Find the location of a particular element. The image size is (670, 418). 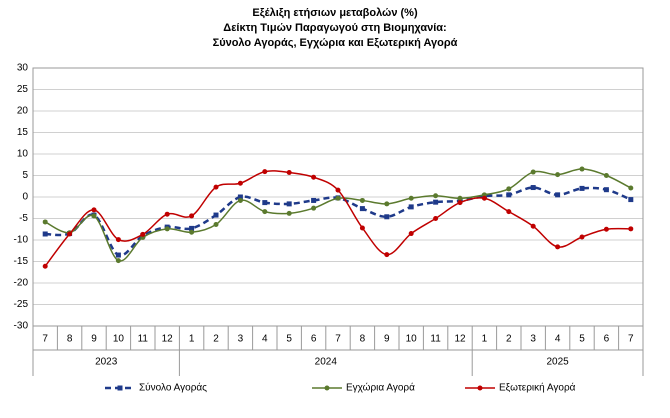

y-tick-label: -30 is located at coordinates (21, 326).